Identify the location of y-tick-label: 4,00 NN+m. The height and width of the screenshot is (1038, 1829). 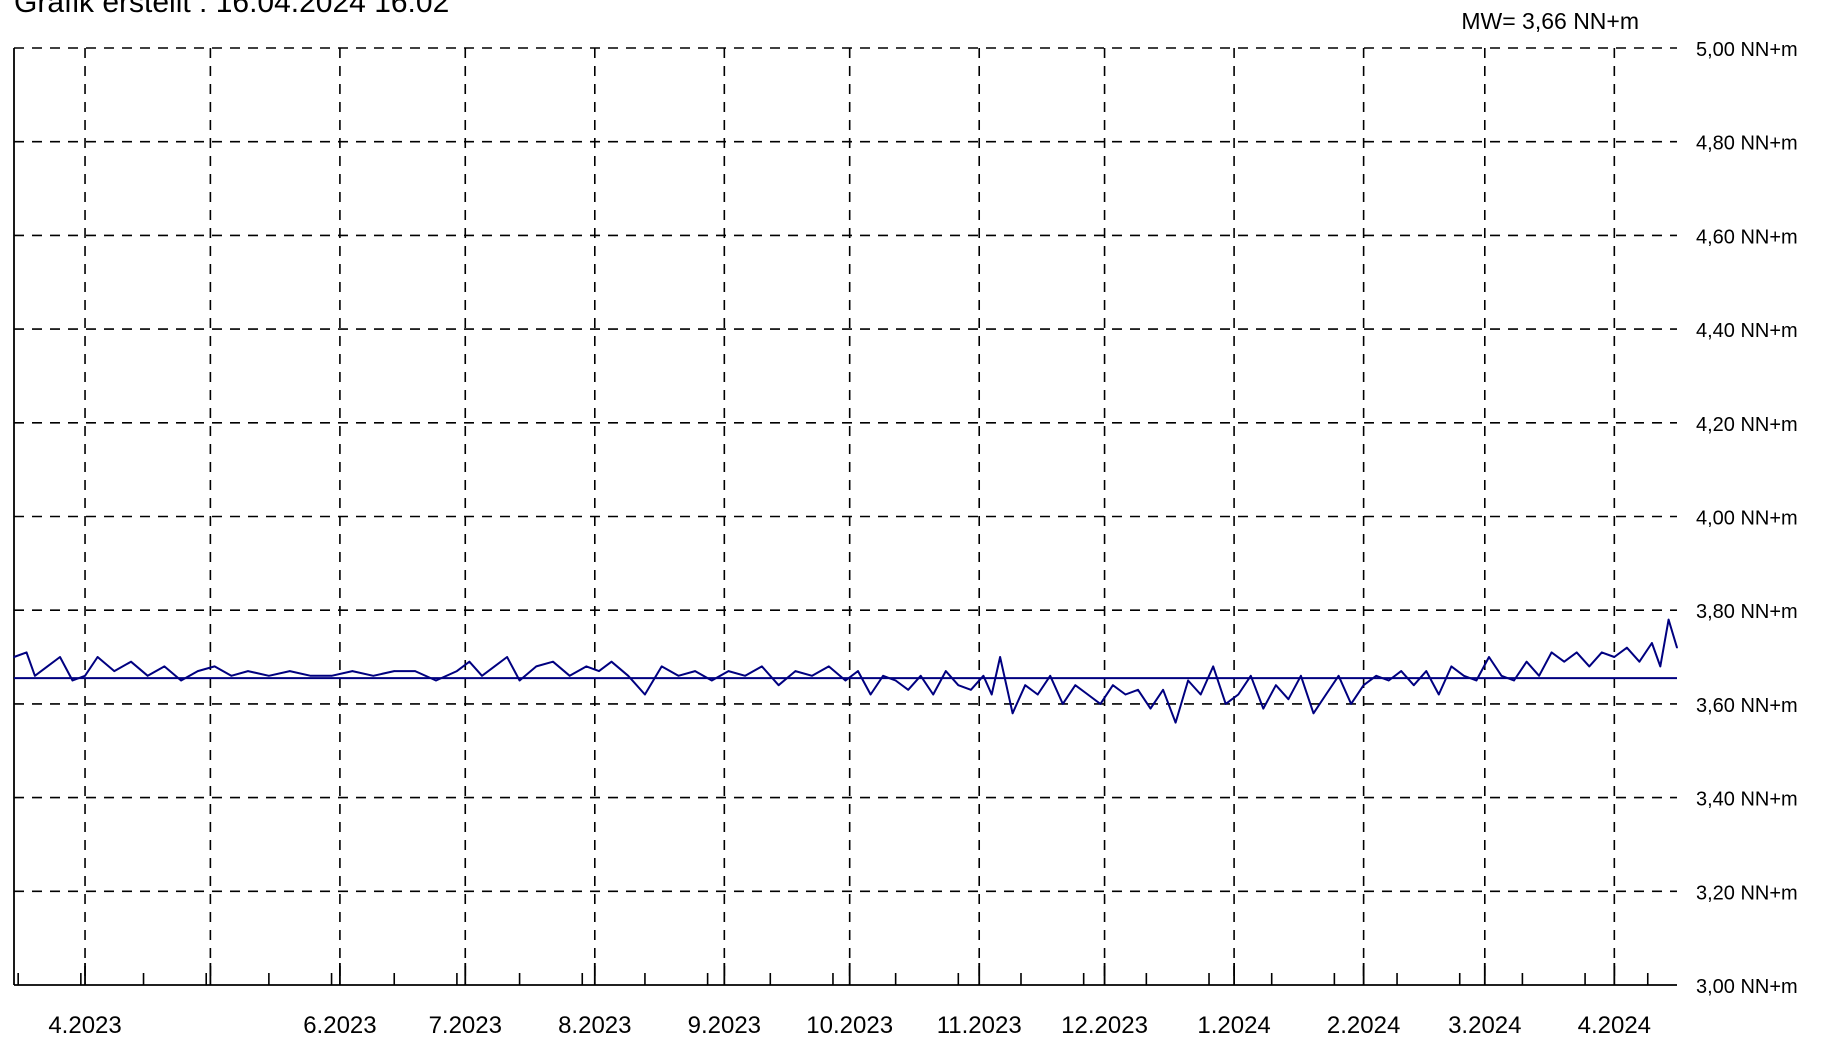
(1747, 519).